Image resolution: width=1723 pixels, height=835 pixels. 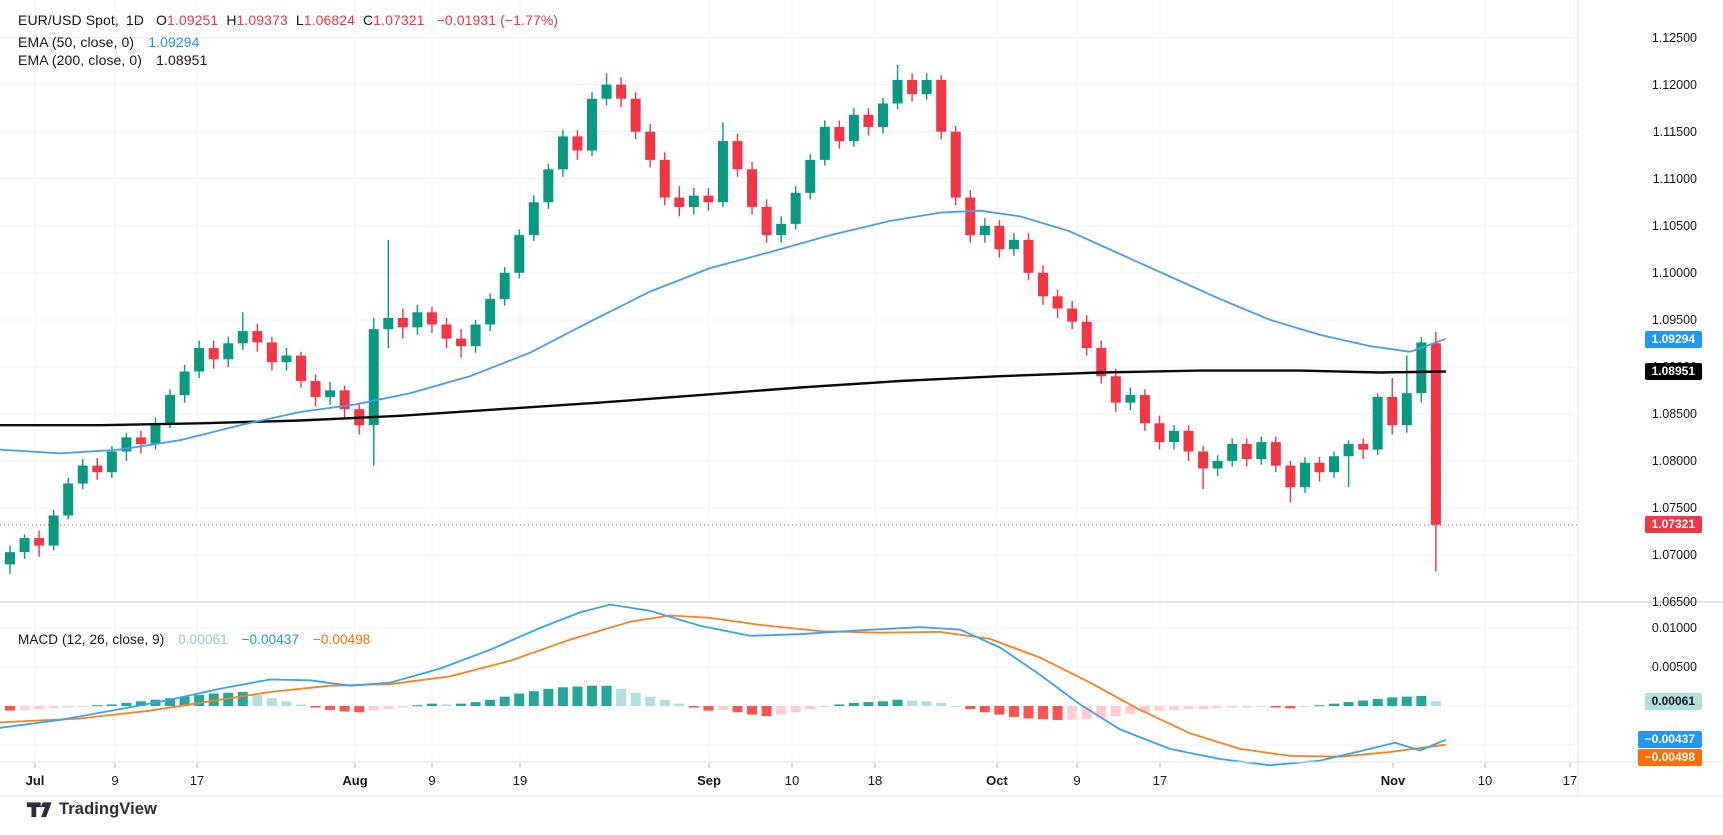 What do you see at coordinates (108, 809) in the screenshot?
I see `tradingview-logo-text: TradingView` at bounding box center [108, 809].